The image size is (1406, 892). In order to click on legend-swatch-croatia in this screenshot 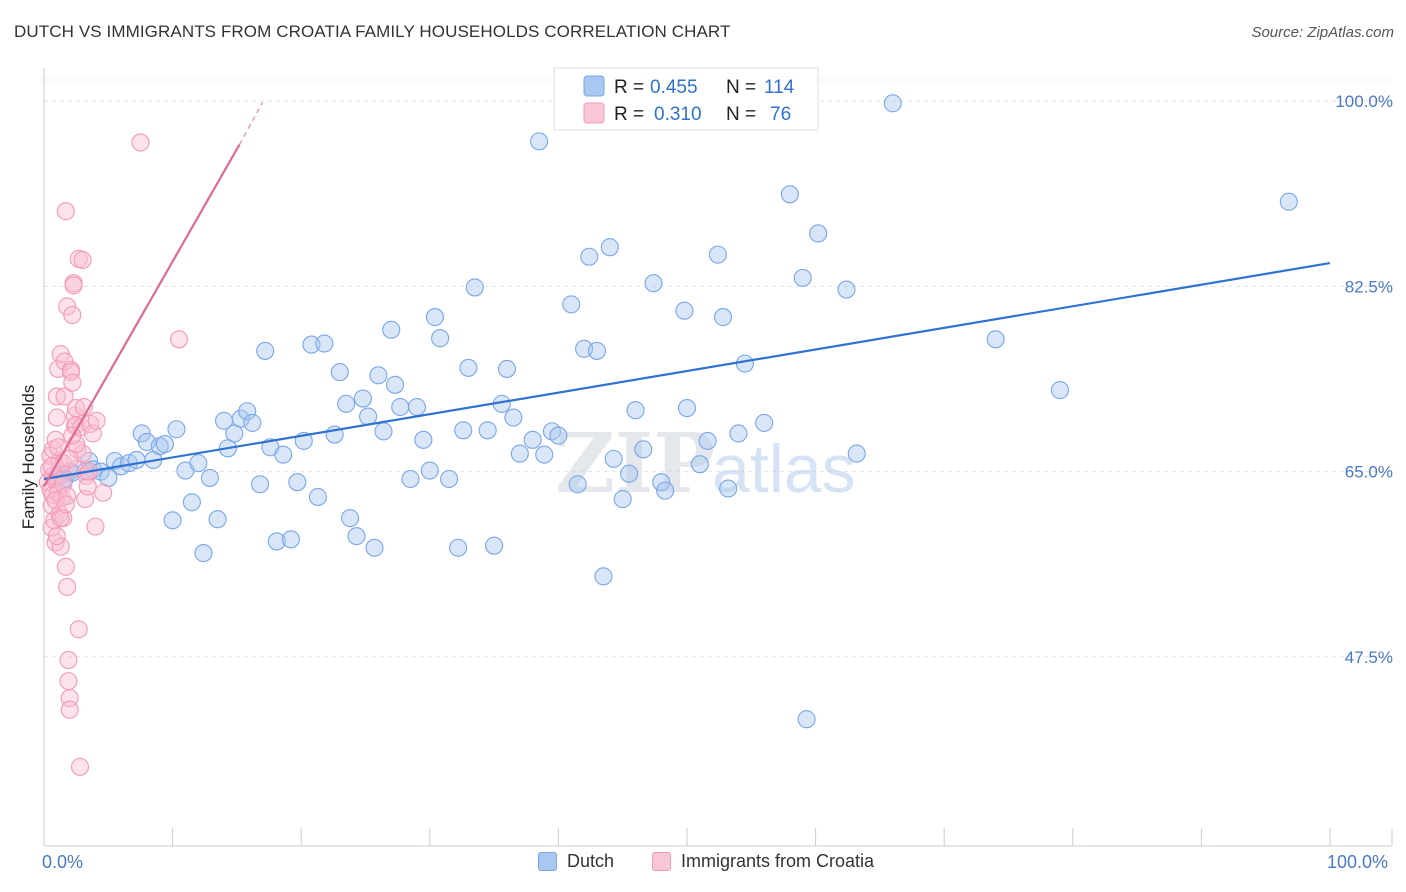, I will do `click(594, 113)`.